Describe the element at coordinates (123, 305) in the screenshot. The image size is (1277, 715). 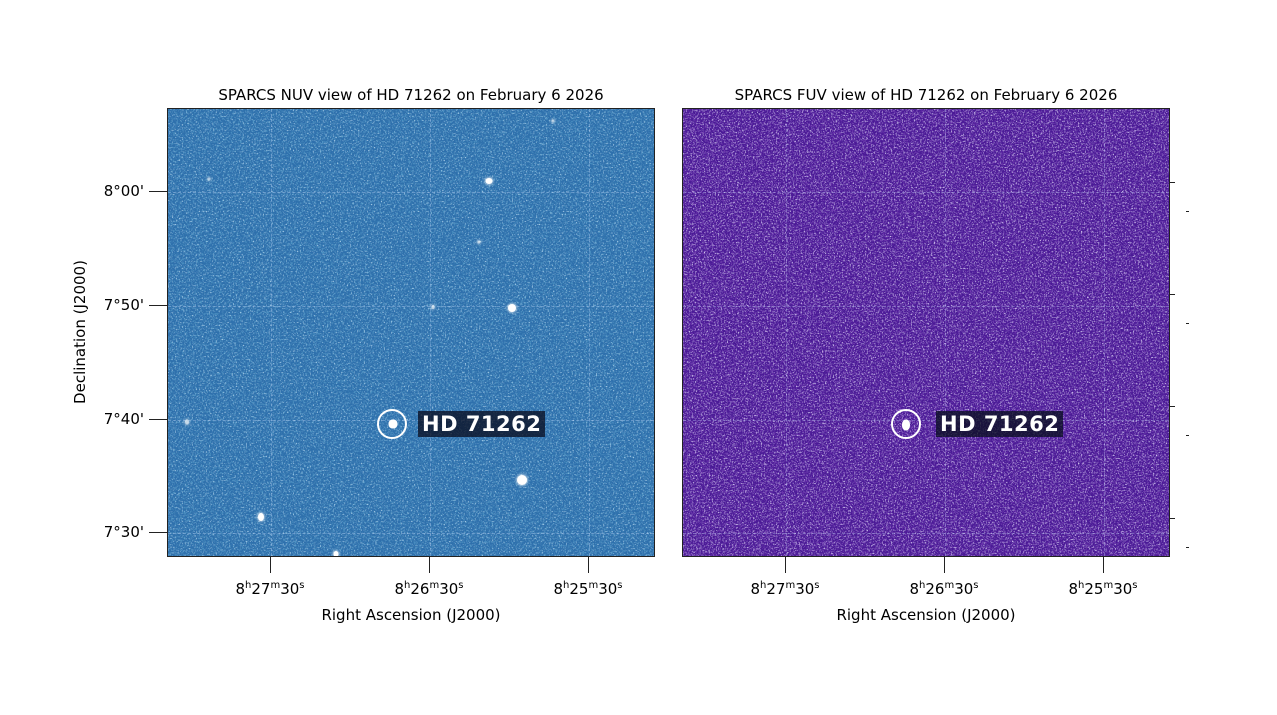
I see `nuv-ytick-label: 7°50'` at that location.